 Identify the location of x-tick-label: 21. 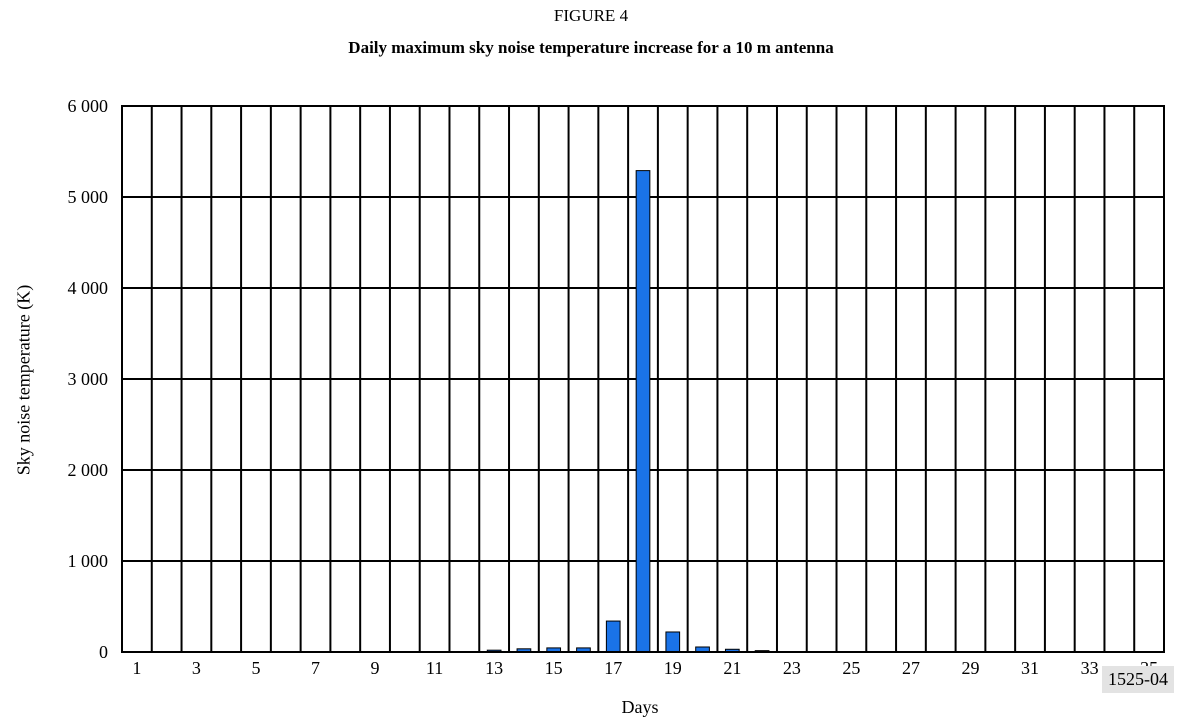
(732, 668).